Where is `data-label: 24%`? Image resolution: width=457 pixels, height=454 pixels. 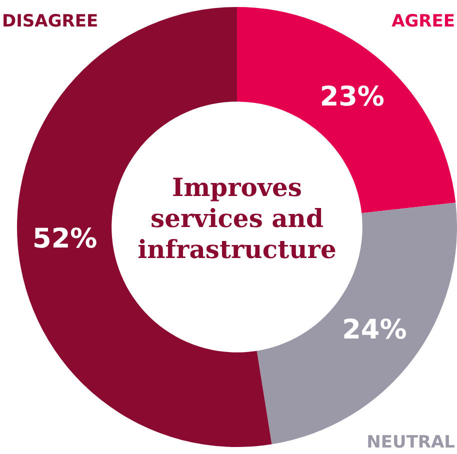 data-label: 24% is located at coordinates (374, 330).